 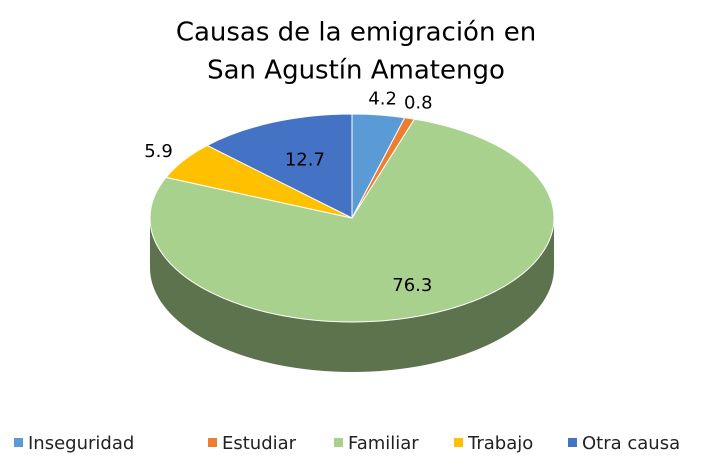 I want to click on data-label: 4.2, so click(x=382, y=98).